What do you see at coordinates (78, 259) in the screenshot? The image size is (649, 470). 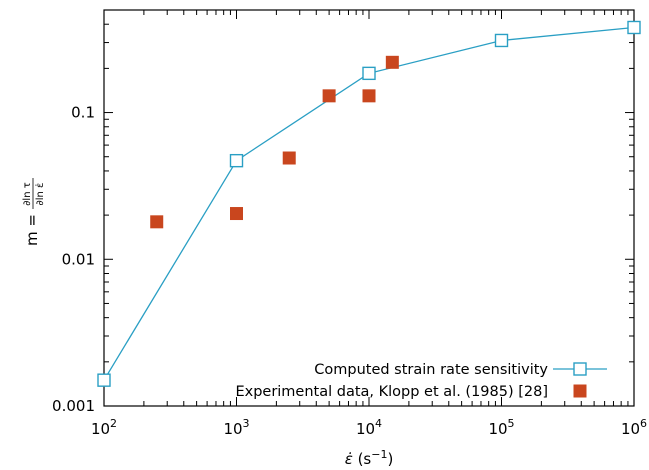 I see `y-tick-label: 0.01` at bounding box center [78, 259].